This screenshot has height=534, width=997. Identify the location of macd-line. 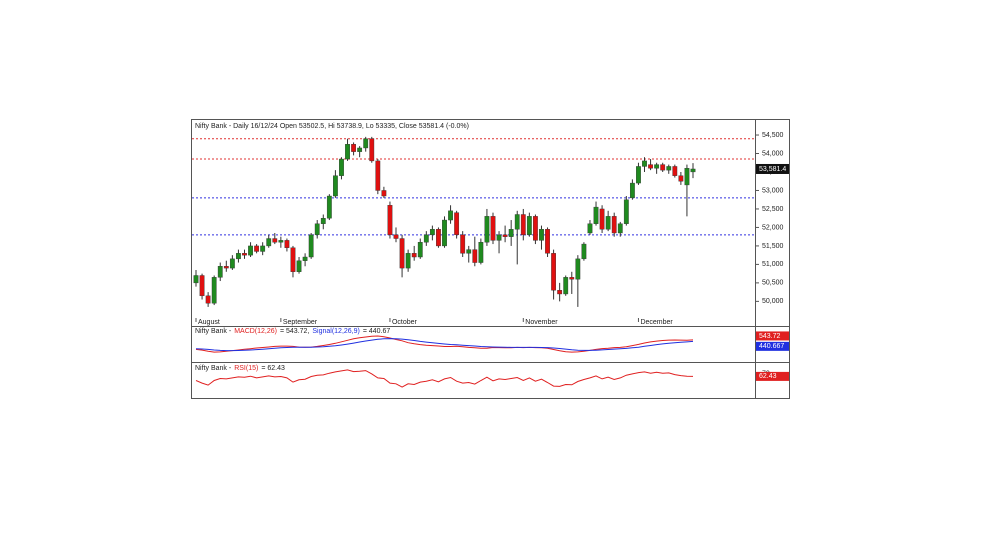
(444, 344).